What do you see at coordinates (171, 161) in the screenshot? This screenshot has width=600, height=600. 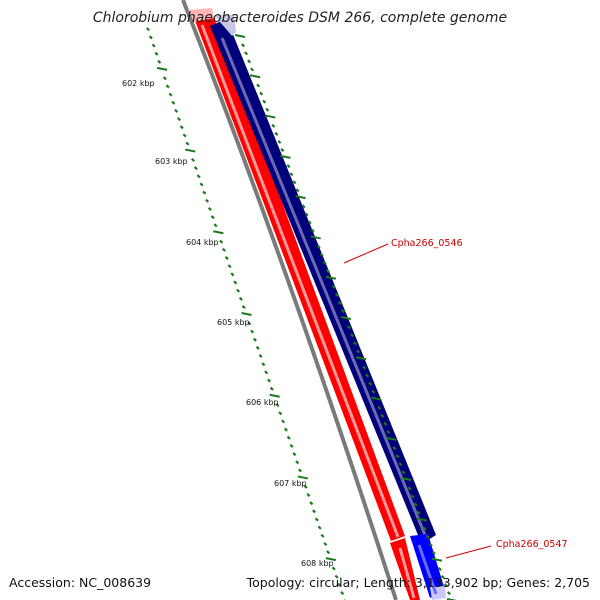 I see `tick-label-603: 603 kbp` at bounding box center [171, 161].